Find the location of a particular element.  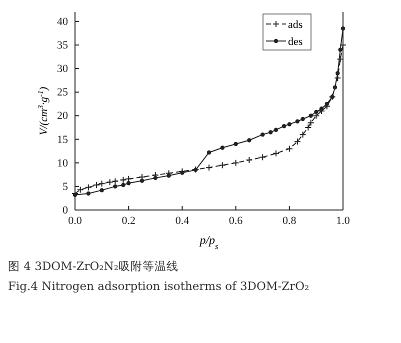

y-tick-label: 10 is located at coordinates (62, 163).